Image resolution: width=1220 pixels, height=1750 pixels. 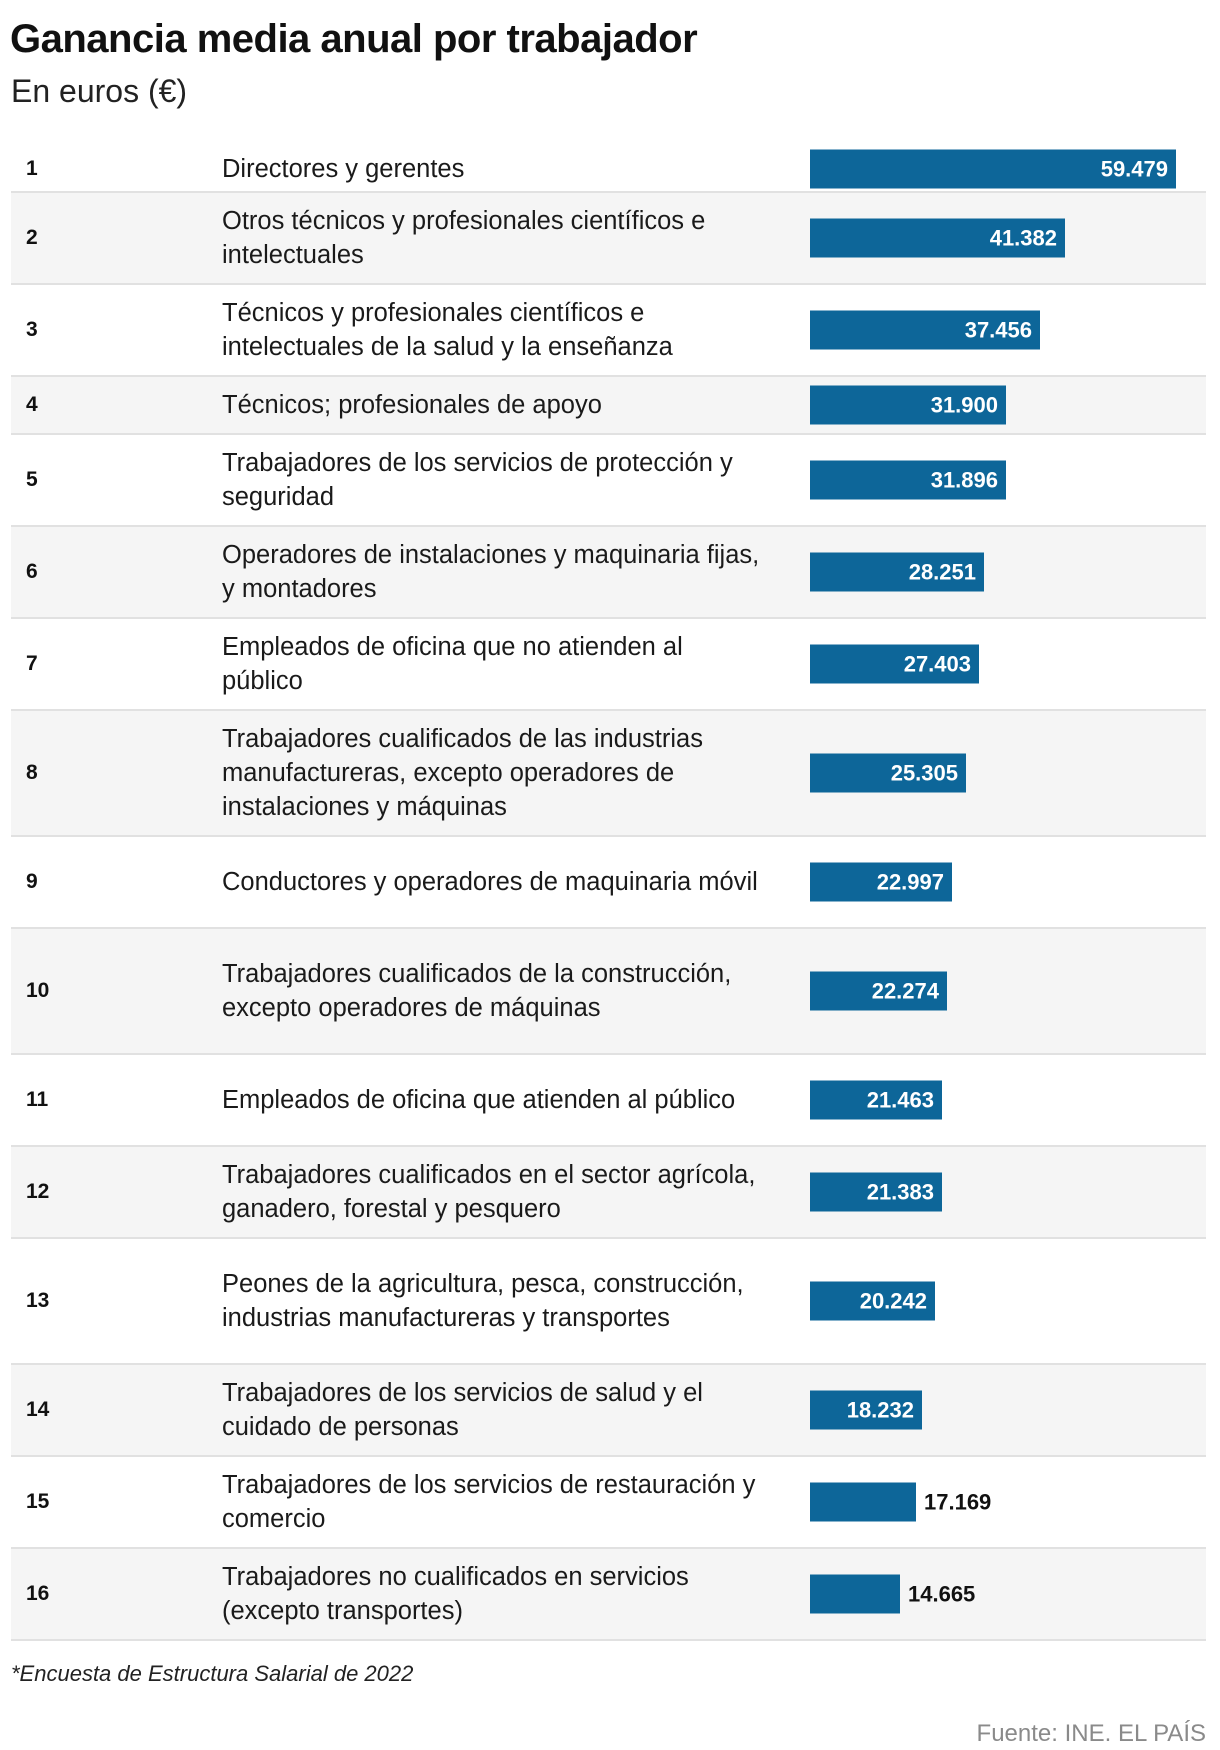 What do you see at coordinates (32, 479) in the screenshot?
I see `row-rank: 5` at bounding box center [32, 479].